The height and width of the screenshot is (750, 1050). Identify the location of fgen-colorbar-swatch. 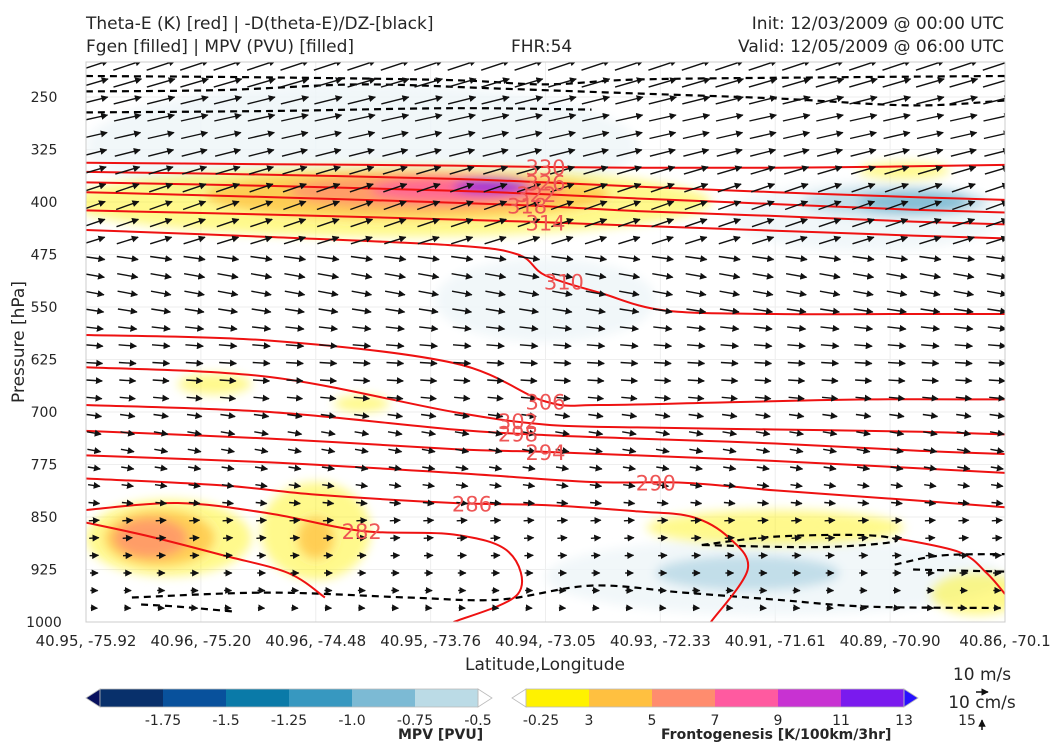
(810, 698).